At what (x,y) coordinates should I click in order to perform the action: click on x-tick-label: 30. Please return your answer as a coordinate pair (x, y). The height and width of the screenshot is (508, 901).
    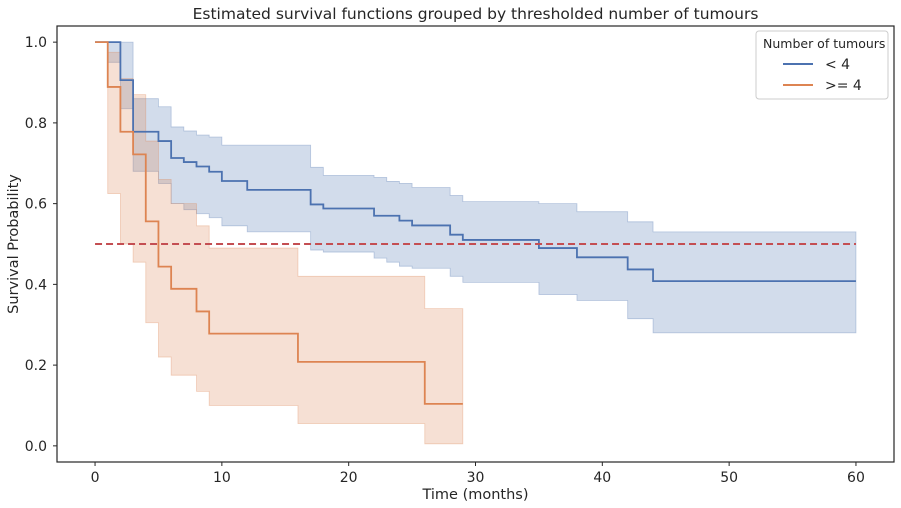
    Looking at the image, I should click on (476, 478).